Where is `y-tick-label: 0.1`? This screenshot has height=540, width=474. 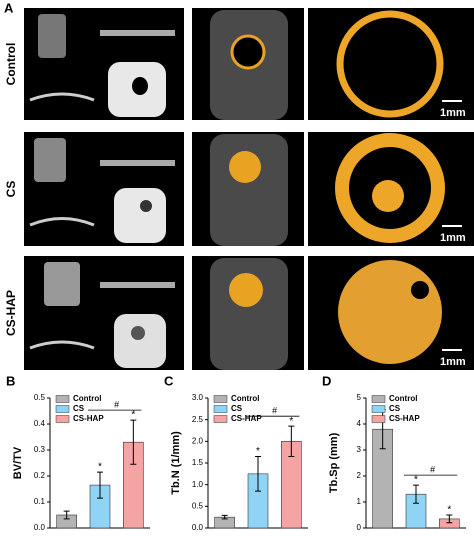
y-tick-label: 0.1 is located at coordinates (40, 501).